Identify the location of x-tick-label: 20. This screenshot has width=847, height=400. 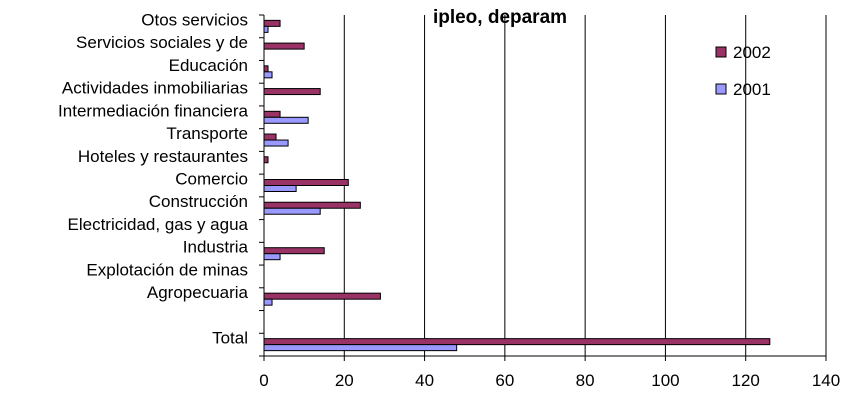
(344, 380).